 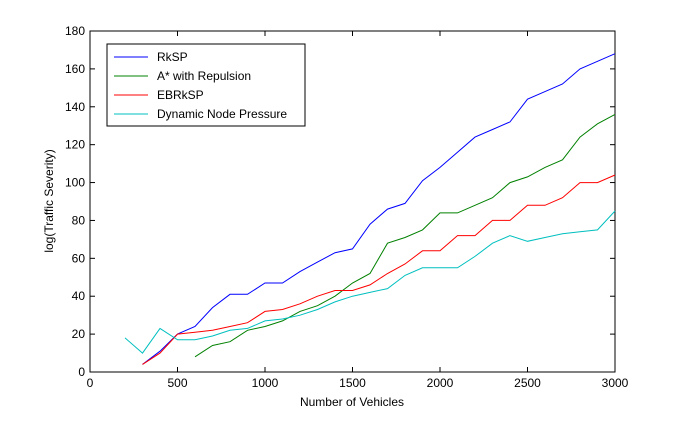 What do you see at coordinates (79, 258) in the screenshot?
I see `y-tick-label: 60` at bounding box center [79, 258].